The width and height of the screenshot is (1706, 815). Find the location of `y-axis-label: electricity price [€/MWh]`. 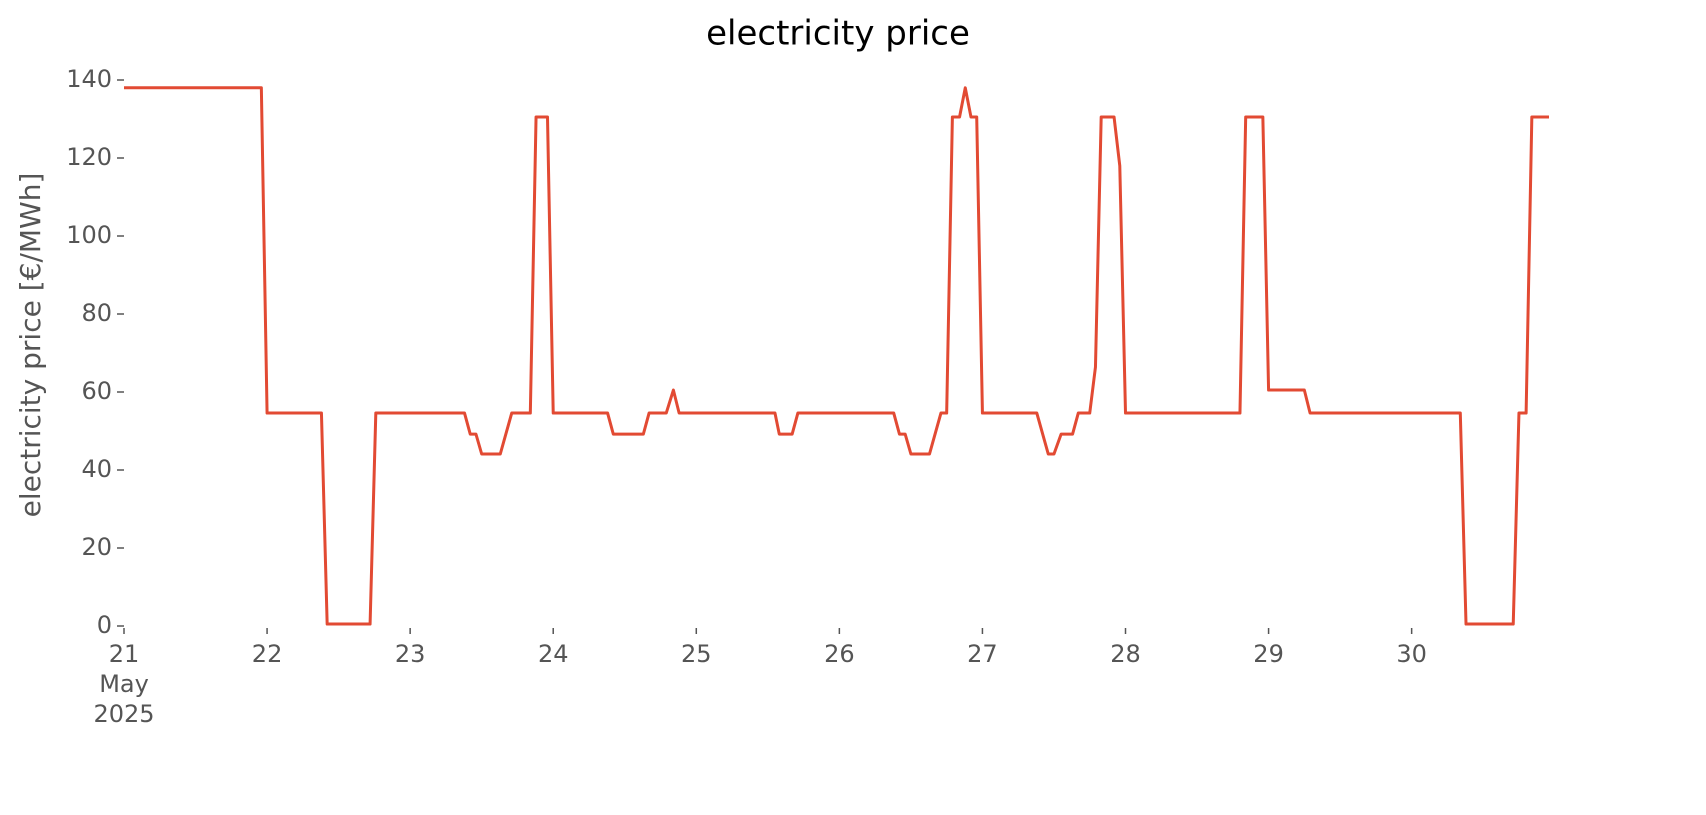

y-axis-label: electricity price [€/MWh] is located at coordinates (30, 345).